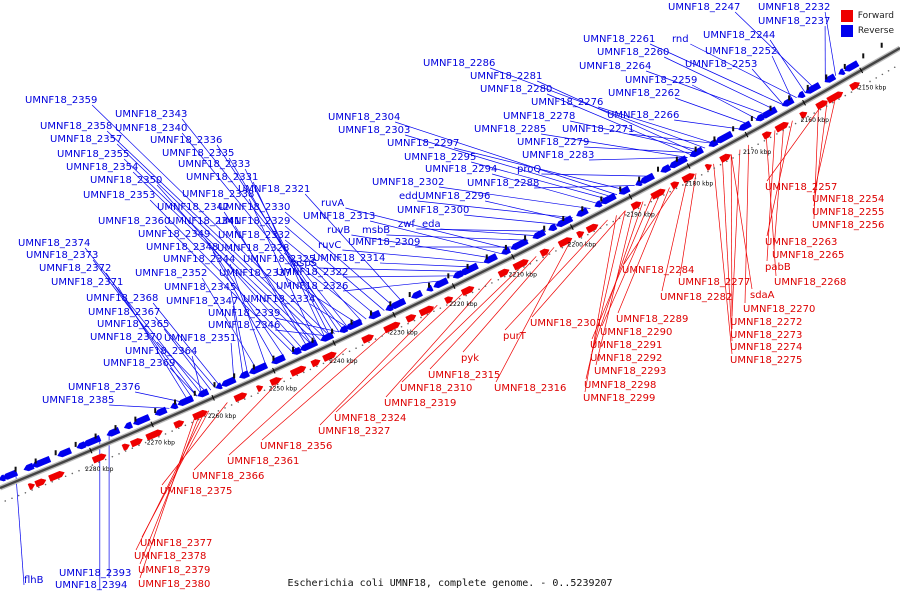 This screenshot has width=900, height=600. I want to click on forward-gene-label: UMNF18_2256, so click(848, 225).